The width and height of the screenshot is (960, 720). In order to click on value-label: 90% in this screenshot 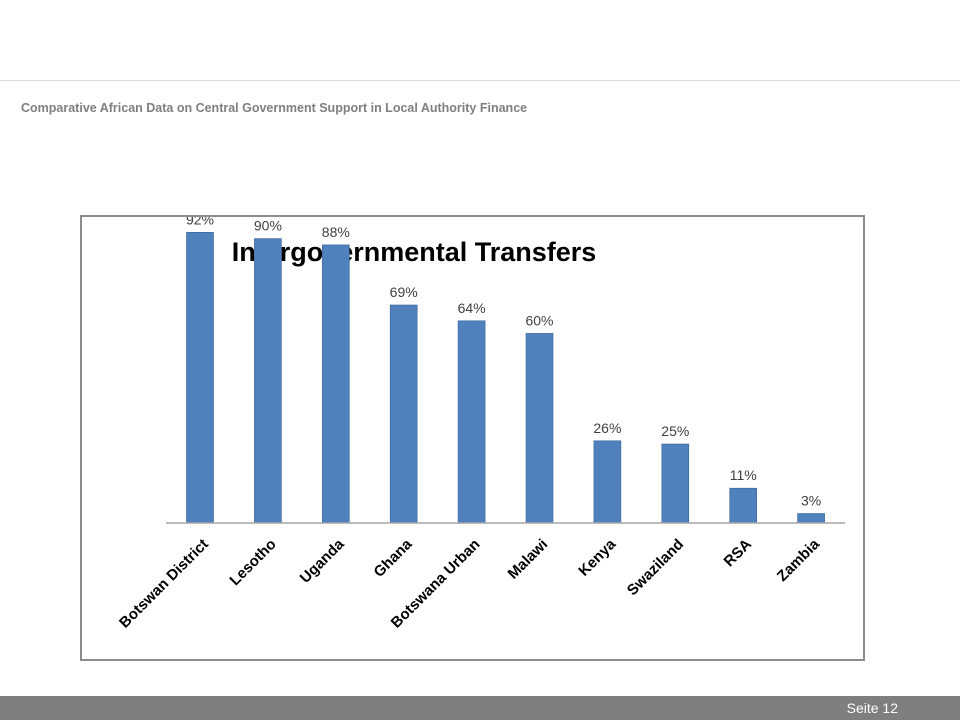, I will do `click(268, 226)`.